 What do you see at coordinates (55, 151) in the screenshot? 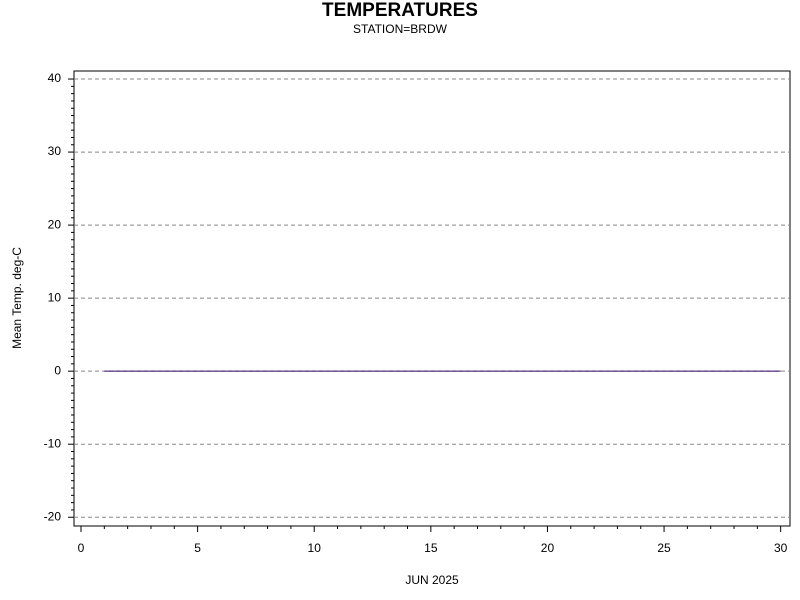
I see `y-tick-label: 30` at bounding box center [55, 151].